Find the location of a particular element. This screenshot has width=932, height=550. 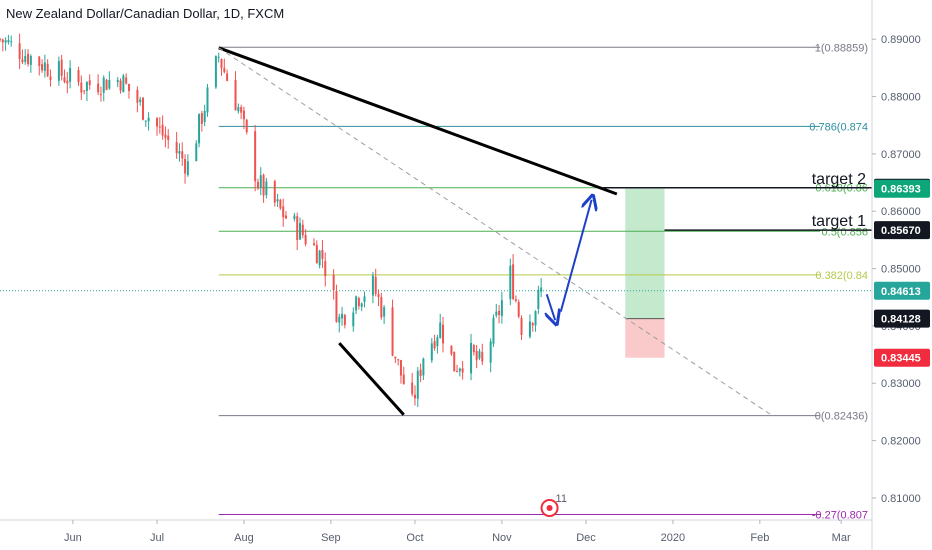

price-tick-label: 0.85000 is located at coordinates (901, 270).